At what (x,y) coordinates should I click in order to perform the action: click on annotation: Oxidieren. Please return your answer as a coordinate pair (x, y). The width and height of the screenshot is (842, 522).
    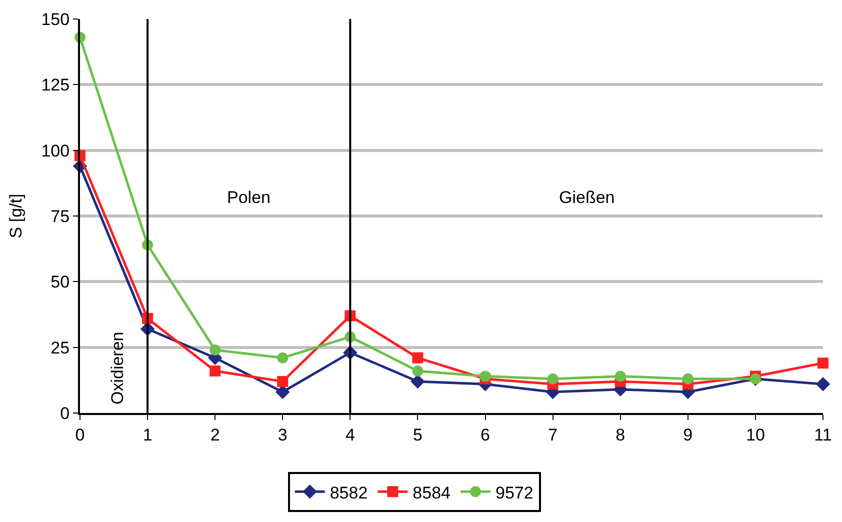
    Looking at the image, I should click on (117, 368).